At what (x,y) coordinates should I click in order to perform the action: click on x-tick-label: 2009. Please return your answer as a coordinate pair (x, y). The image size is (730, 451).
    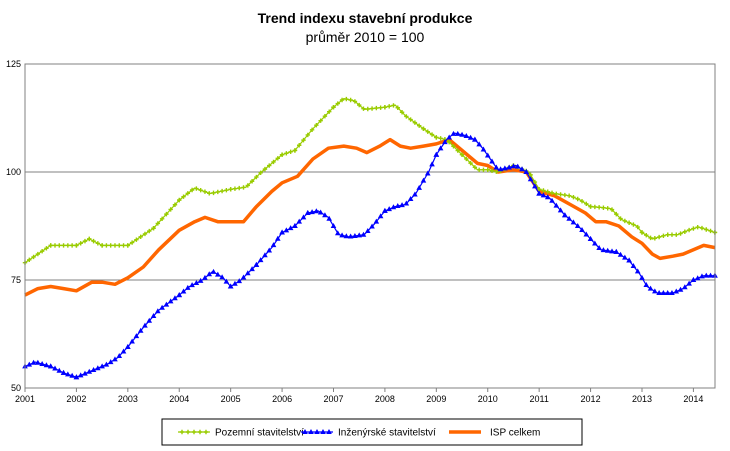
    Looking at the image, I should click on (436, 399).